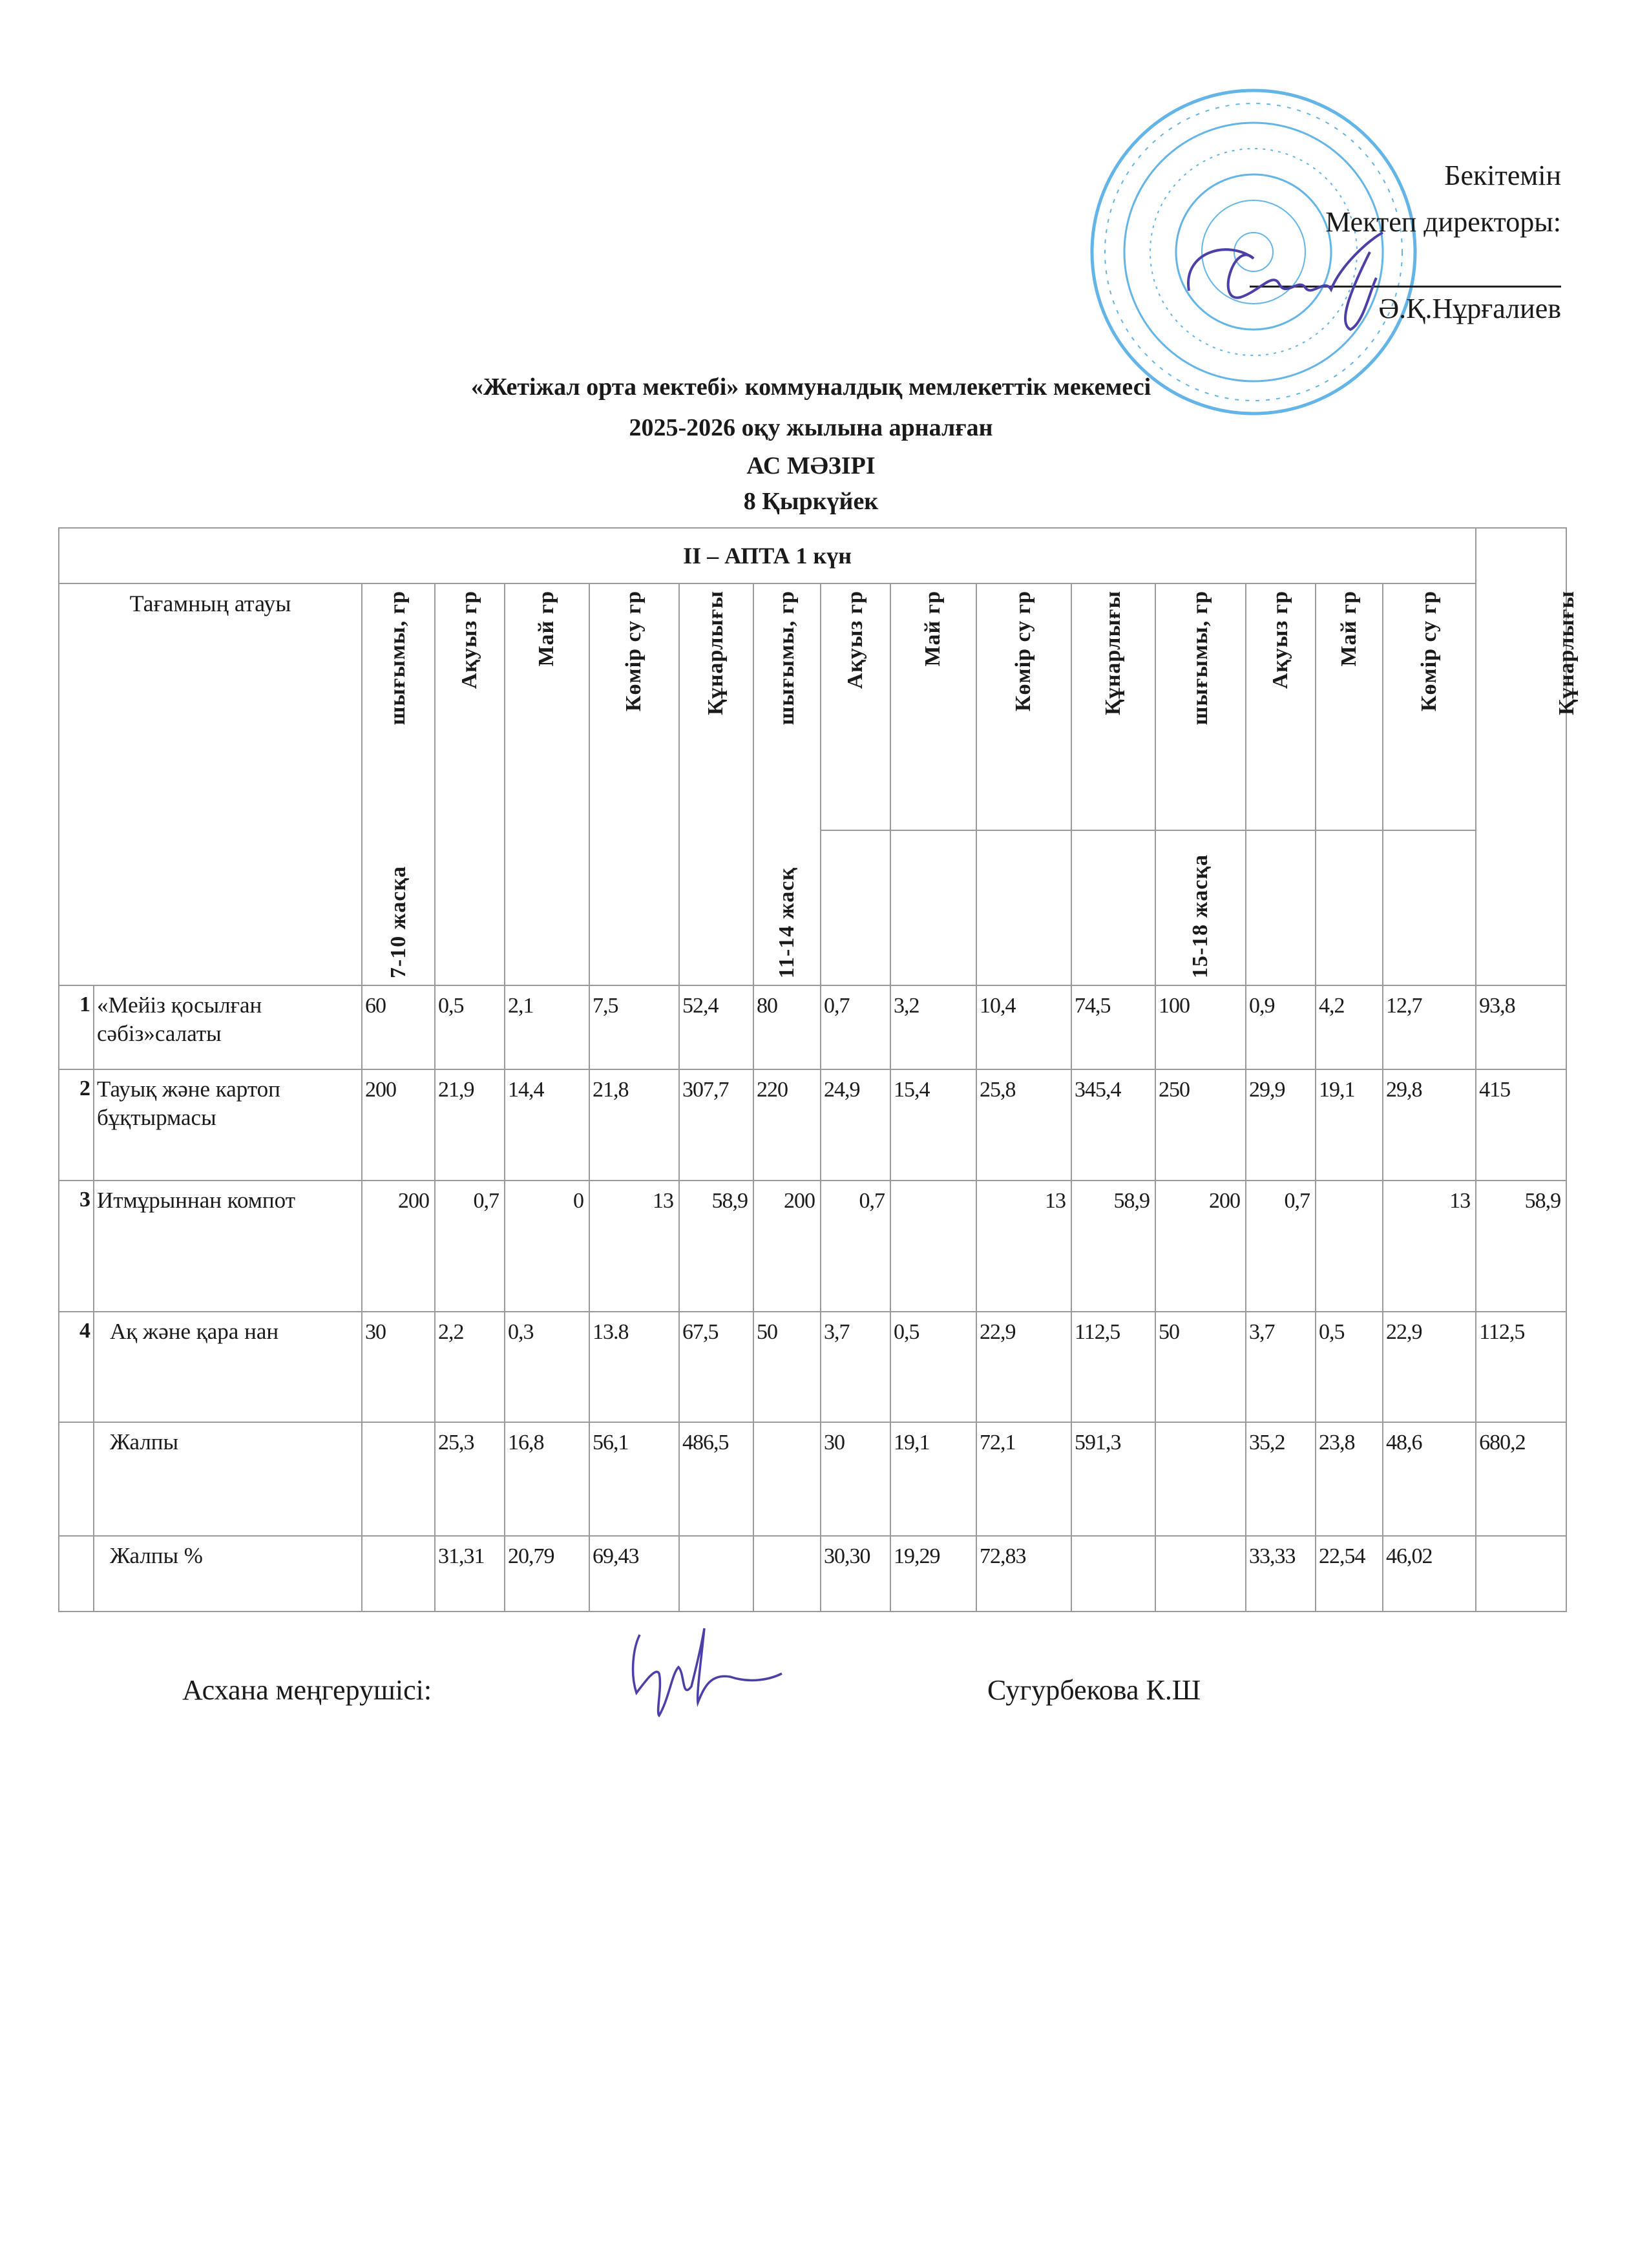 This screenshot has width=1649, height=2268. What do you see at coordinates (547, 1246) in the screenshot?
I see `value-cell: 0` at bounding box center [547, 1246].